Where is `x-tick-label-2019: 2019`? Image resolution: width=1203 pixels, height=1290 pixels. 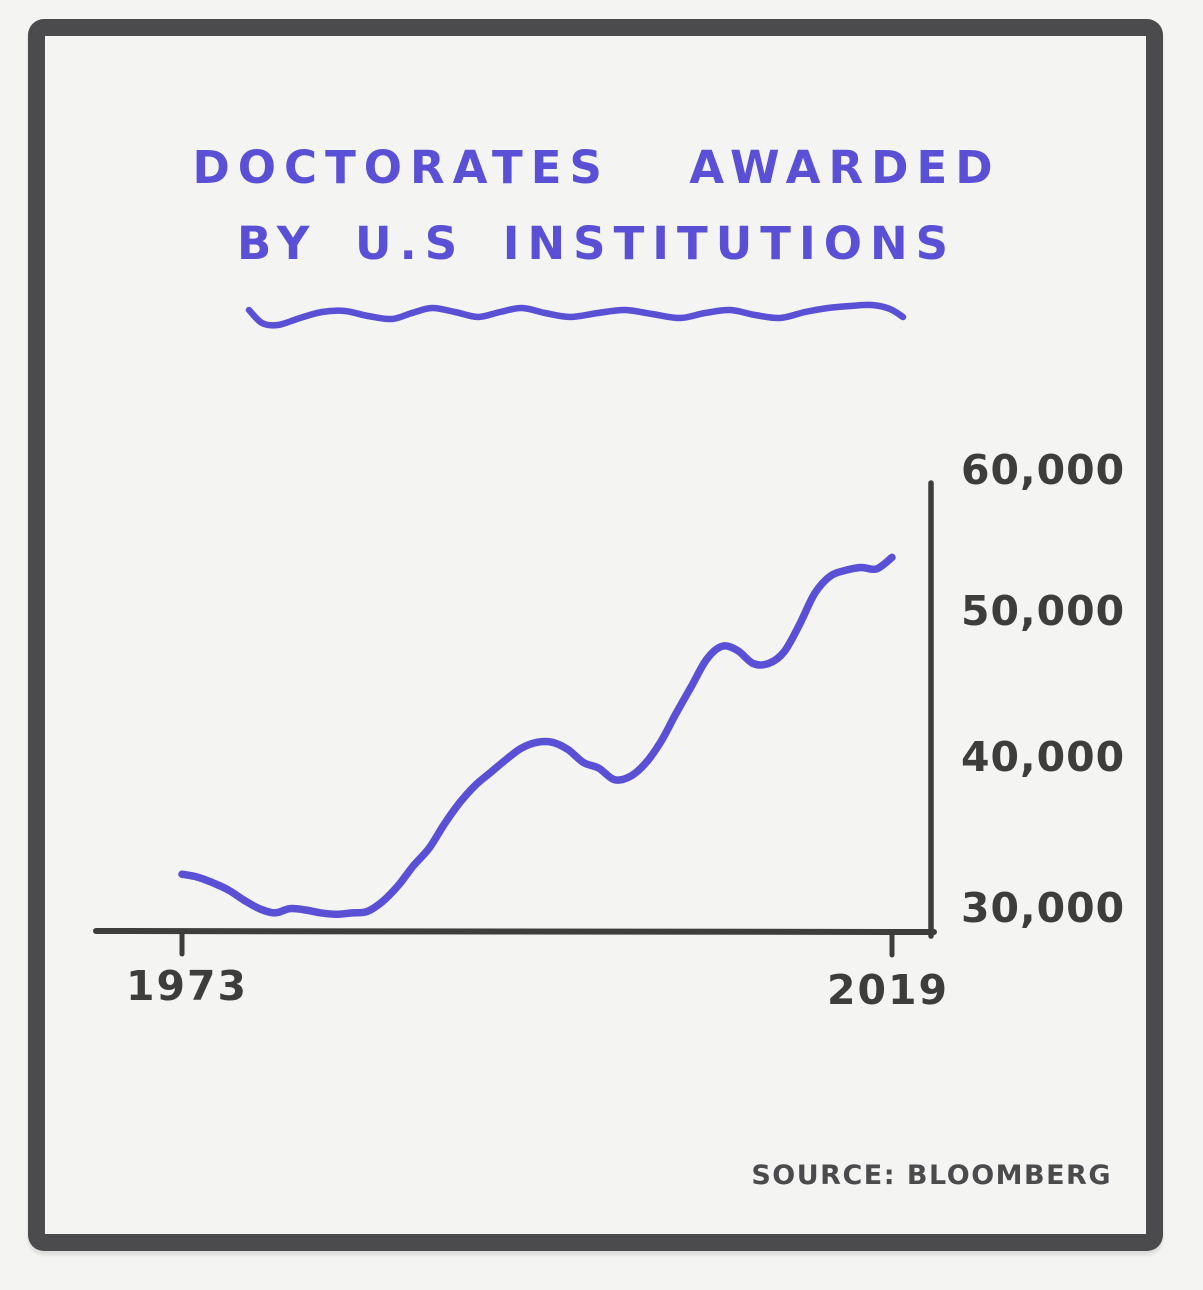 x-tick-label-2019: 2019 is located at coordinates (888, 990).